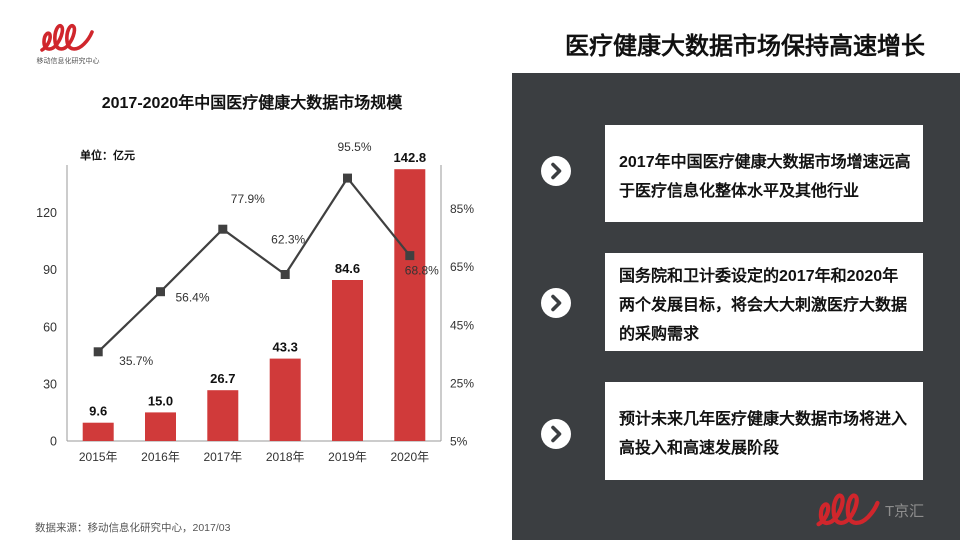 The height and width of the screenshot is (540, 960). What do you see at coordinates (462, 383) in the screenshot?
I see `y-right-tick-label: 25%` at bounding box center [462, 383].